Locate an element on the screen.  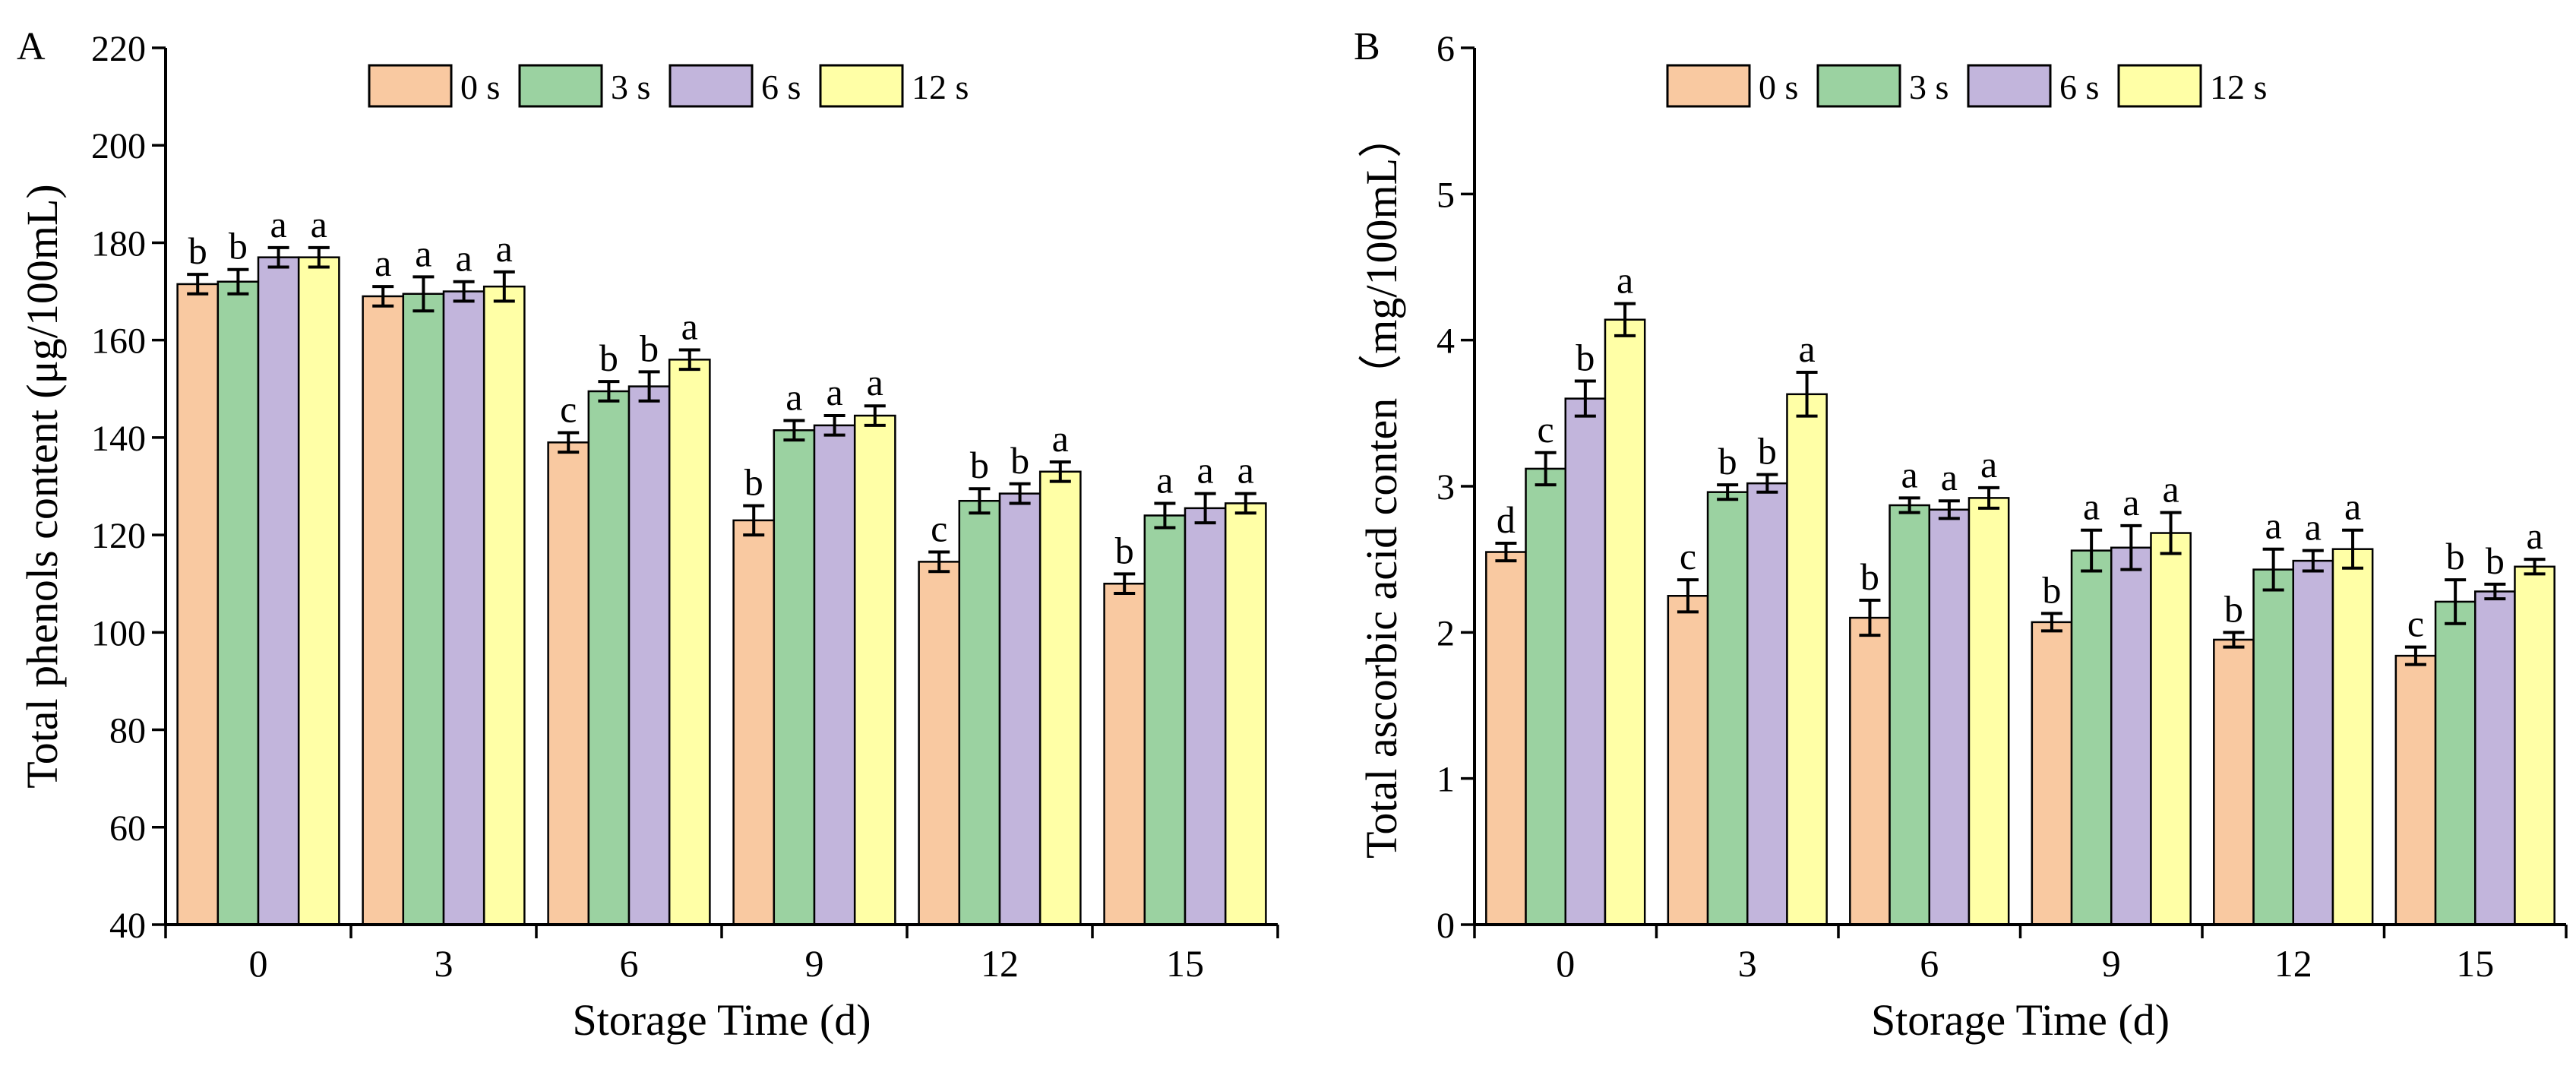
y-tick-label: 3 is located at coordinates (1446, 487).